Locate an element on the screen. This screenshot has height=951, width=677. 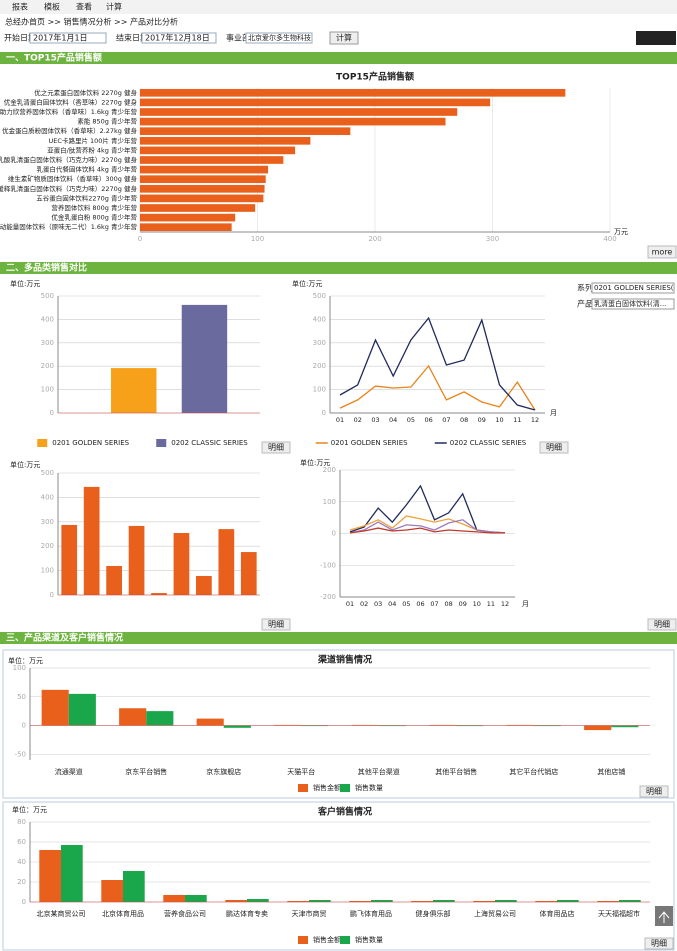
x-tick-label: 400 is located at coordinates (609, 239).